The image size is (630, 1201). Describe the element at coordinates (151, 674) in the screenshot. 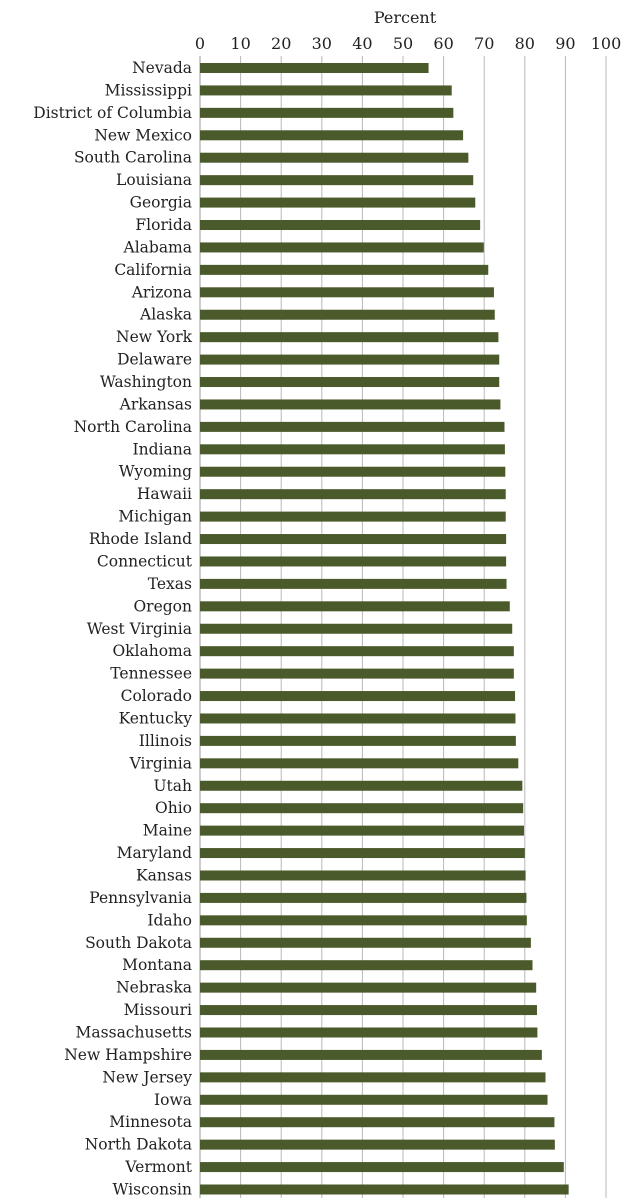

I see `category-label: Tennessee` at that location.